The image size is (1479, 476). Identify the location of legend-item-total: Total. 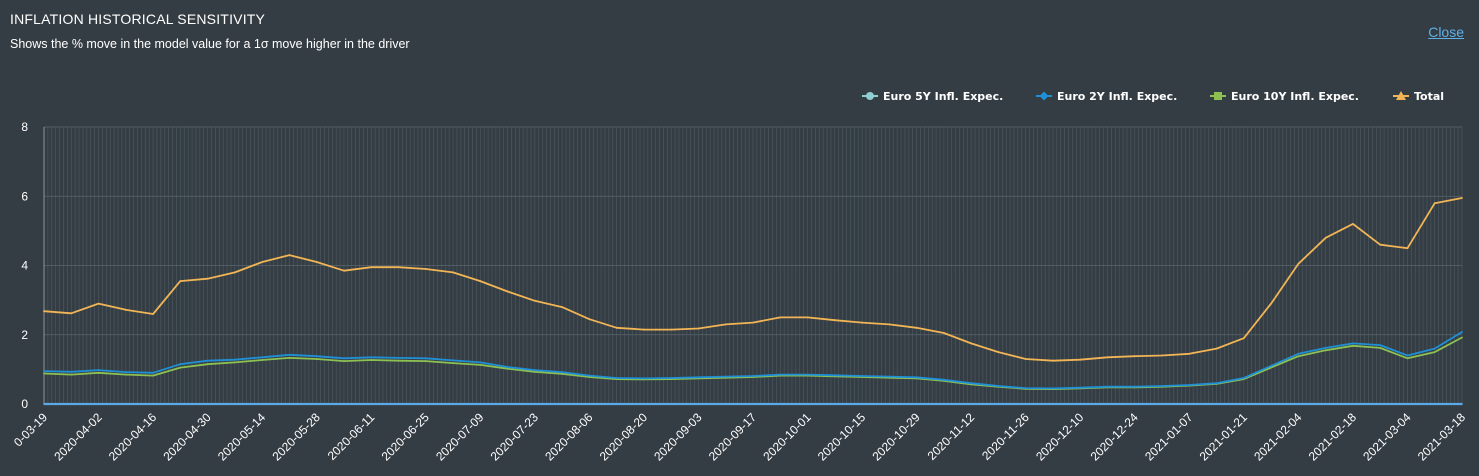
(1418, 96).